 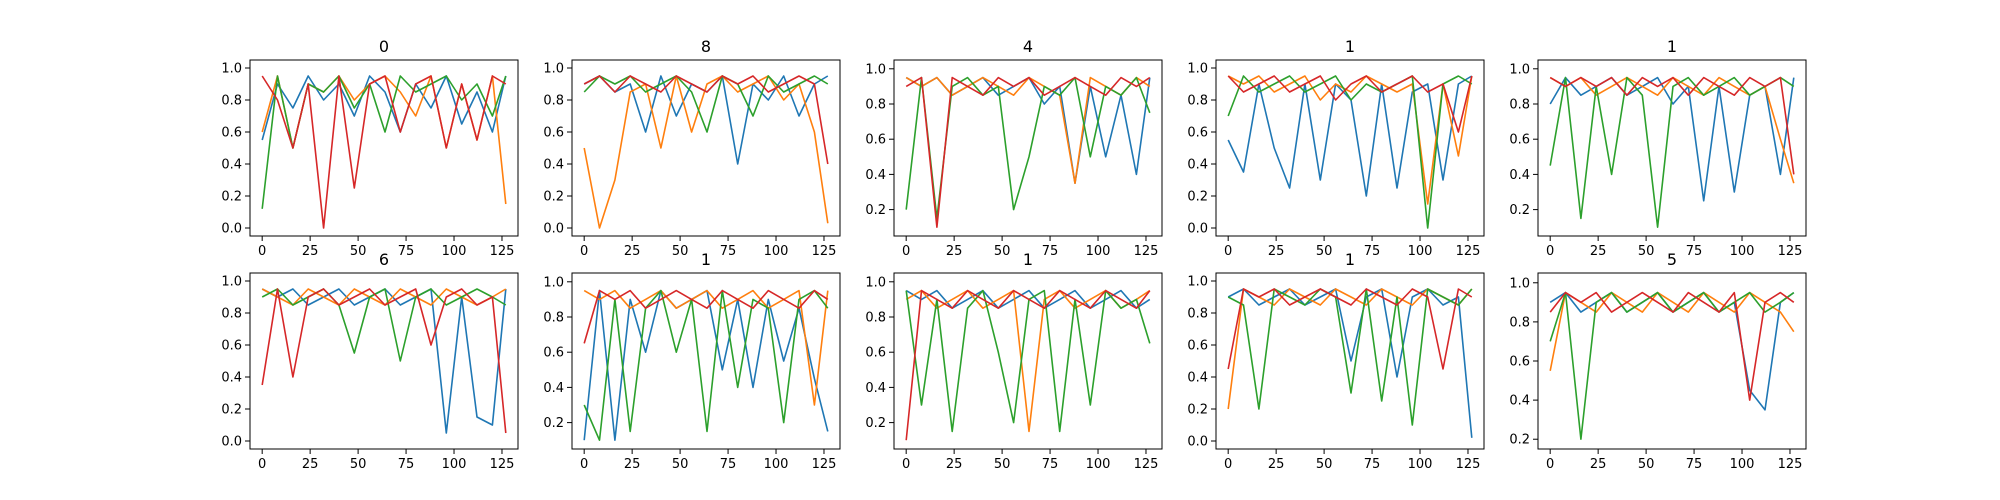 I want to click on subplot-panel: 4 0 25 50 75 100 125 0.2 0.4 0.6 0.8 1.0, so click(x=1014, y=148).